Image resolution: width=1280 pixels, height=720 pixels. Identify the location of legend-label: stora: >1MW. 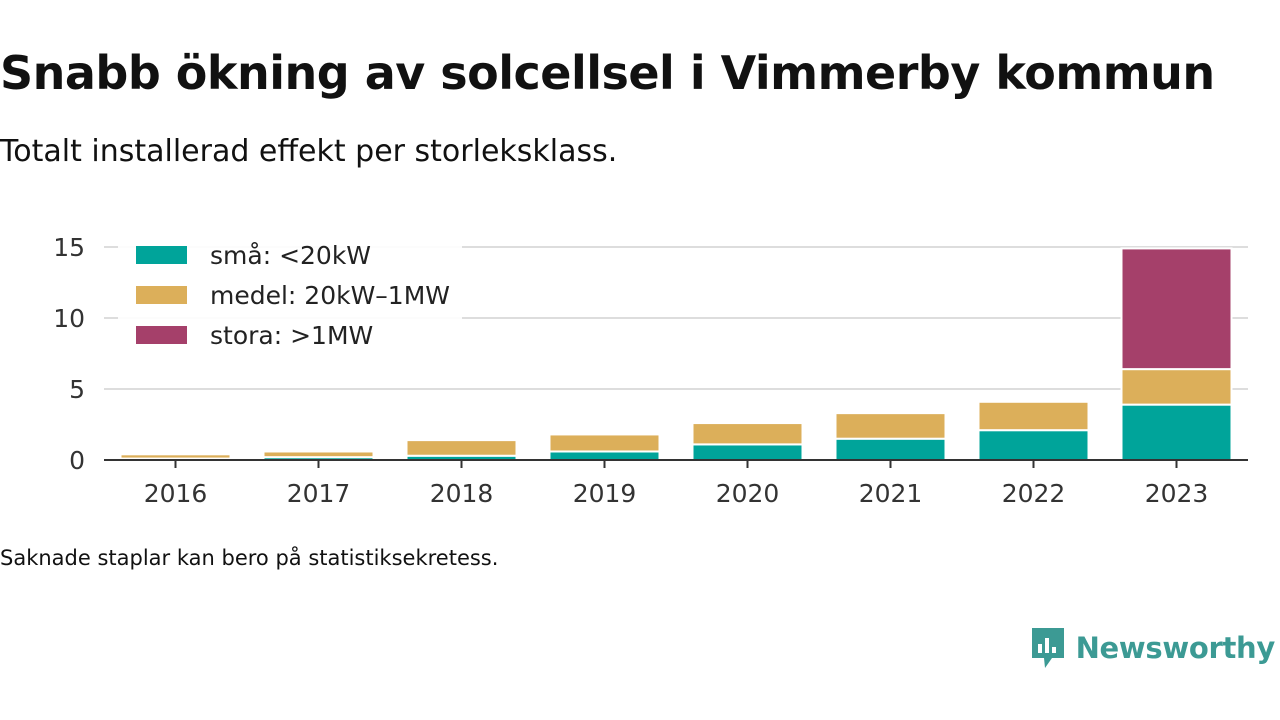
(291, 335).